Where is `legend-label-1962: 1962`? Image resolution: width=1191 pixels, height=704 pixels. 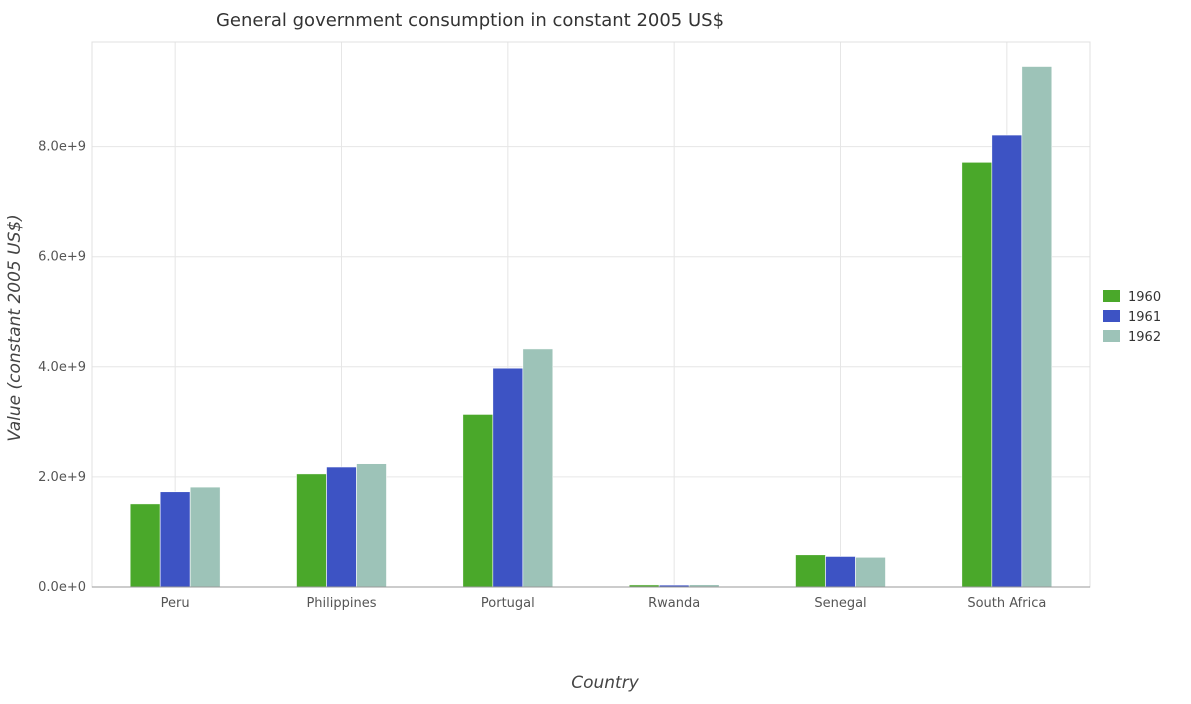 legend-label-1962: 1962 is located at coordinates (1144, 337).